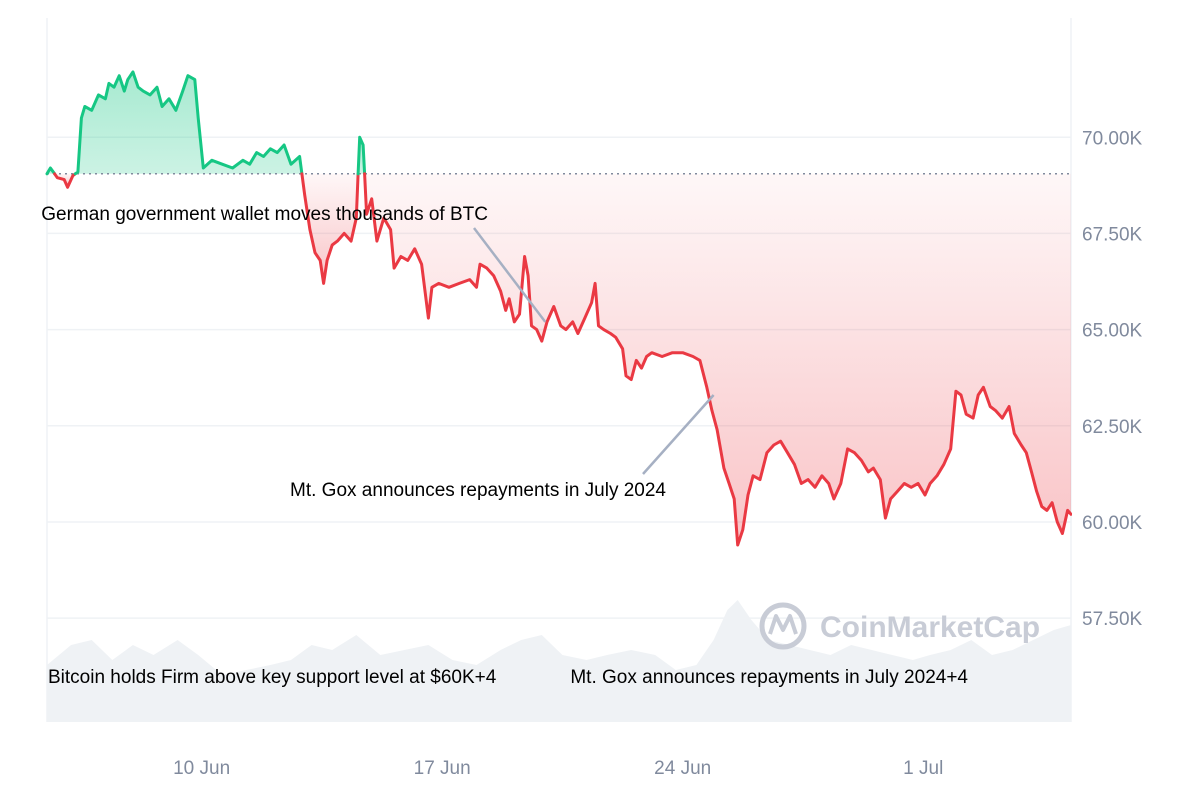 The image size is (1200, 800). I want to click on y-axis-ticks: 57.50K 60.00K 62.50K 65.00K 67.50K 70.00K, so click(1112, 379).